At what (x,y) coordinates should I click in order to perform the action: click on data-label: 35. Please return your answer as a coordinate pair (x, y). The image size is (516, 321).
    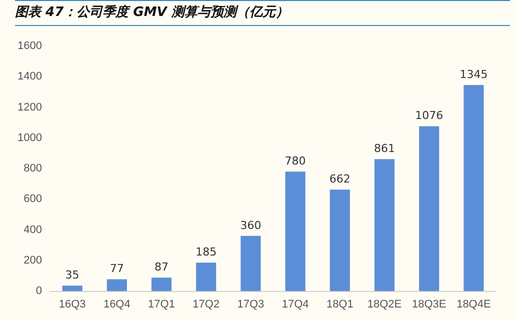
    Looking at the image, I should click on (72, 275).